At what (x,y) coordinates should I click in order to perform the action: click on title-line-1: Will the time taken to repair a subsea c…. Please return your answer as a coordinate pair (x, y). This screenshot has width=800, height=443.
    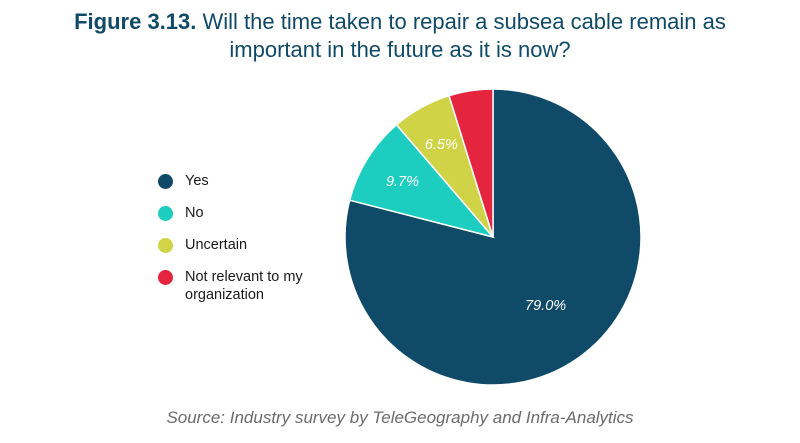
    Looking at the image, I should click on (464, 21).